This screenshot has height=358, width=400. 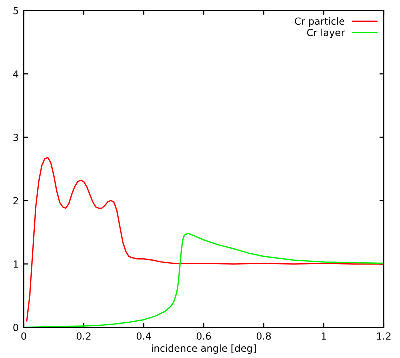 I want to click on legend-label: Cr particle, so click(x=320, y=22).